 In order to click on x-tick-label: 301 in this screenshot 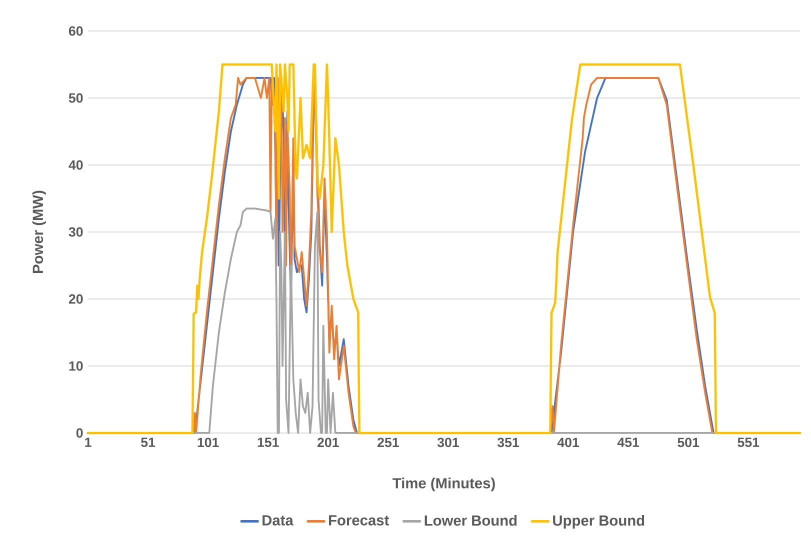, I will do `click(448, 443)`.